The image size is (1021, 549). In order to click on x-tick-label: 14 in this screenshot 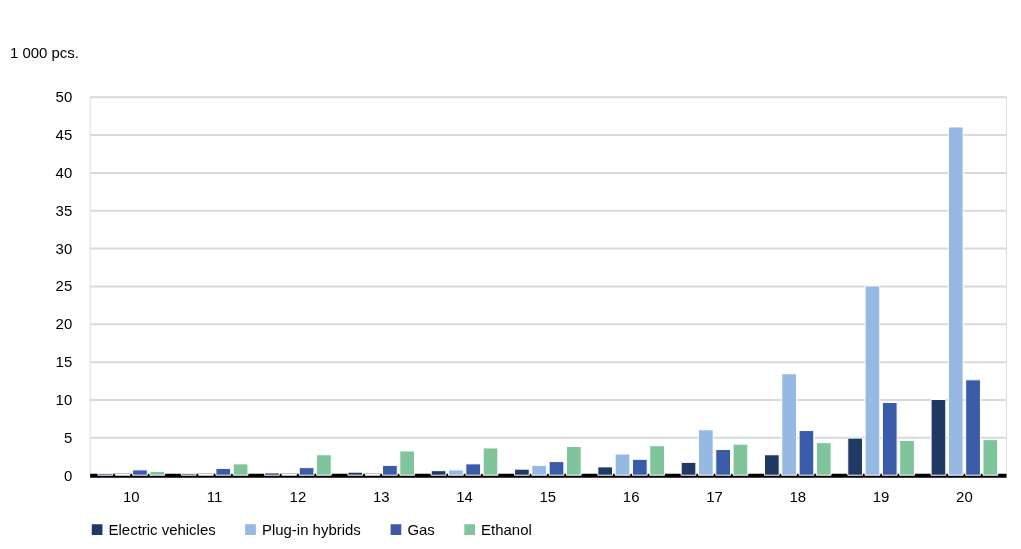, I will do `click(464, 496)`.